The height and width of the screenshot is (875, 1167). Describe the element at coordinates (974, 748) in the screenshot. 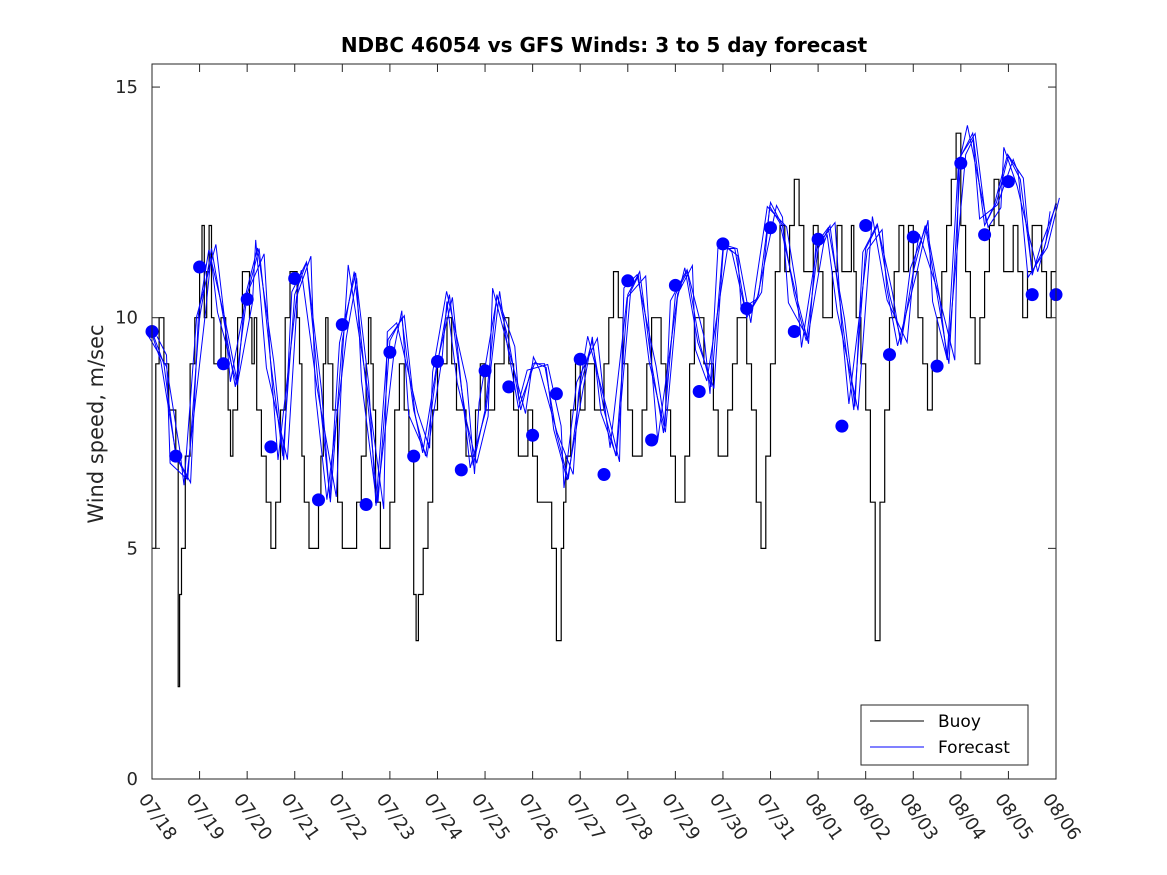

I see `legend-forecast-label: Forecast` at that location.